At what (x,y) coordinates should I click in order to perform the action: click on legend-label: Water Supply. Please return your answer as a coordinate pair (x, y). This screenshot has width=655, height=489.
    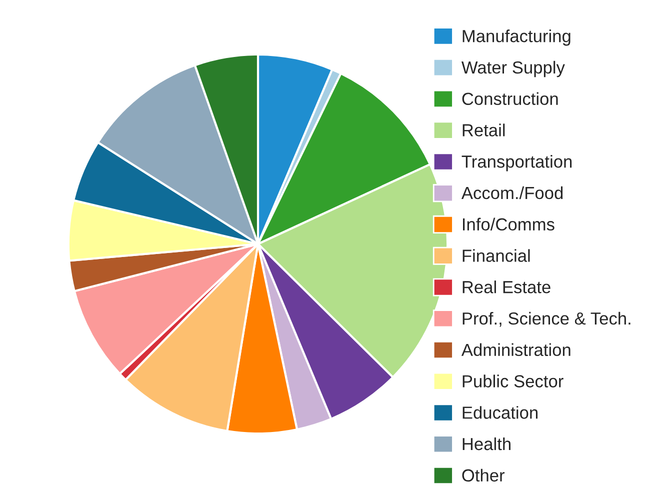
    Looking at the image, I should click on (513, 69).